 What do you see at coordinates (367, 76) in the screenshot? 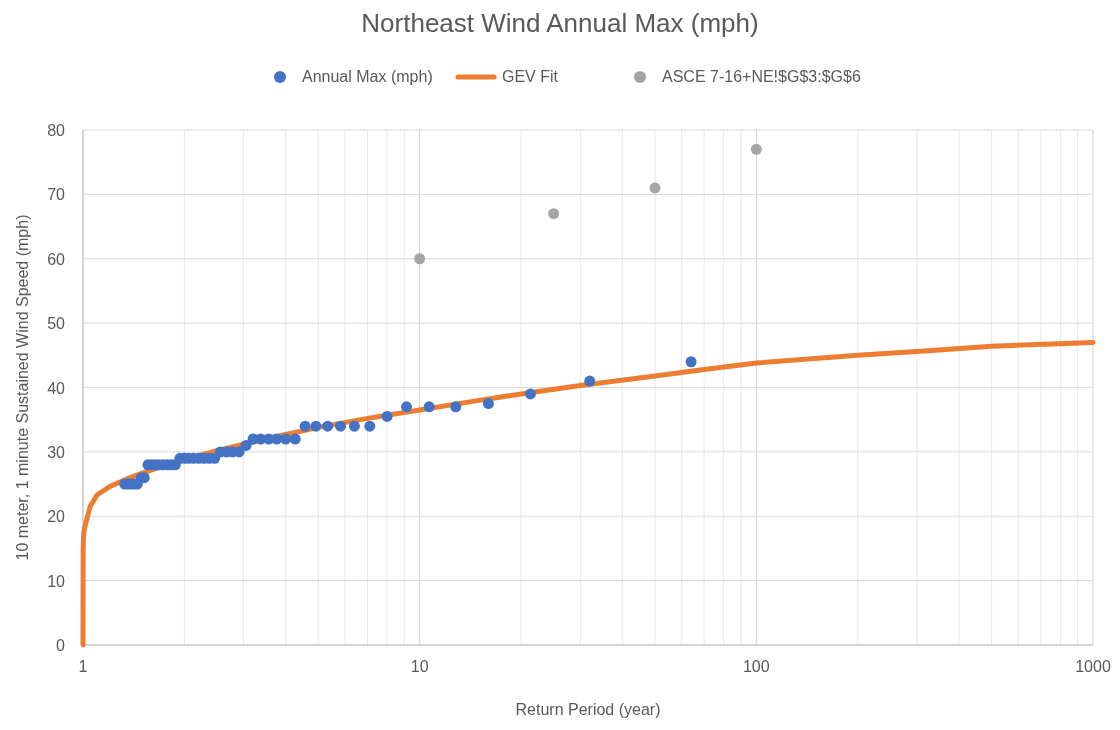
I see `legend-label: Annual Max (mph)` at bounding box center [367, 76].